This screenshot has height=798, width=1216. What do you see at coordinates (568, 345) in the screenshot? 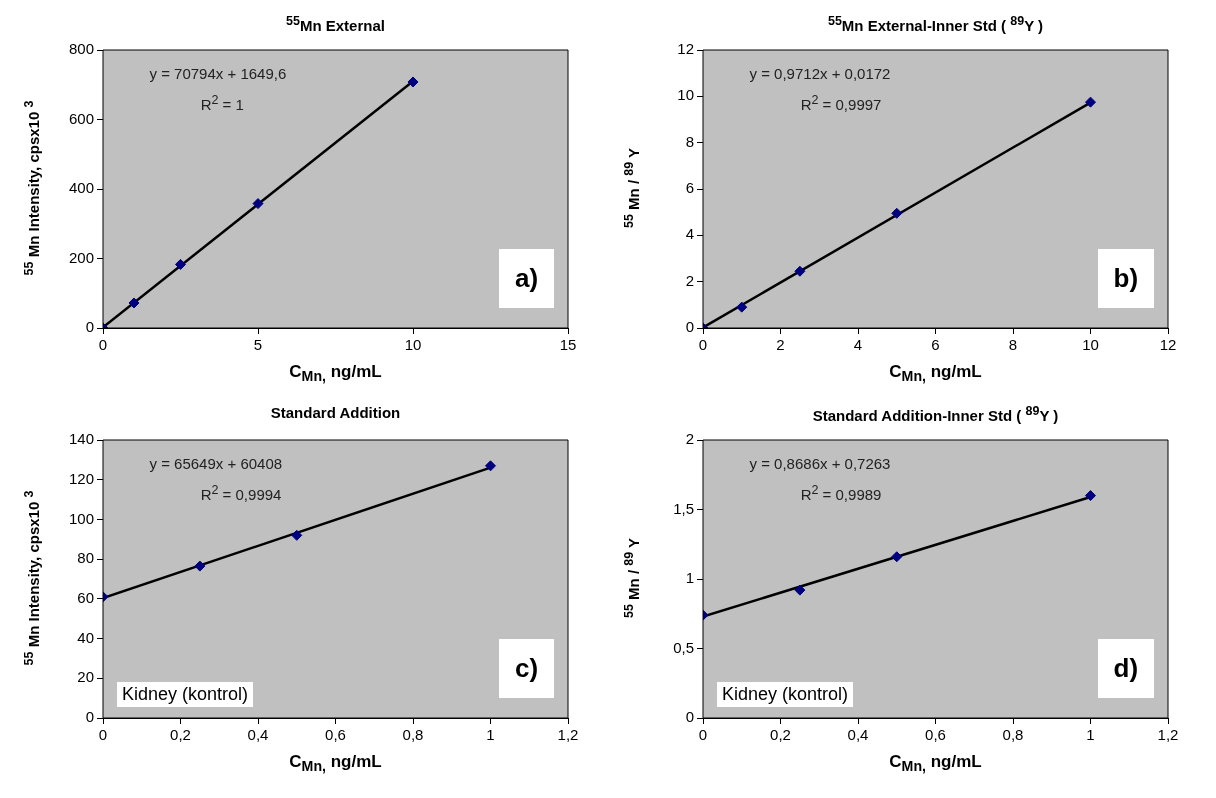
I see `x-tick-label: 15` at bounding box center [568, 345].